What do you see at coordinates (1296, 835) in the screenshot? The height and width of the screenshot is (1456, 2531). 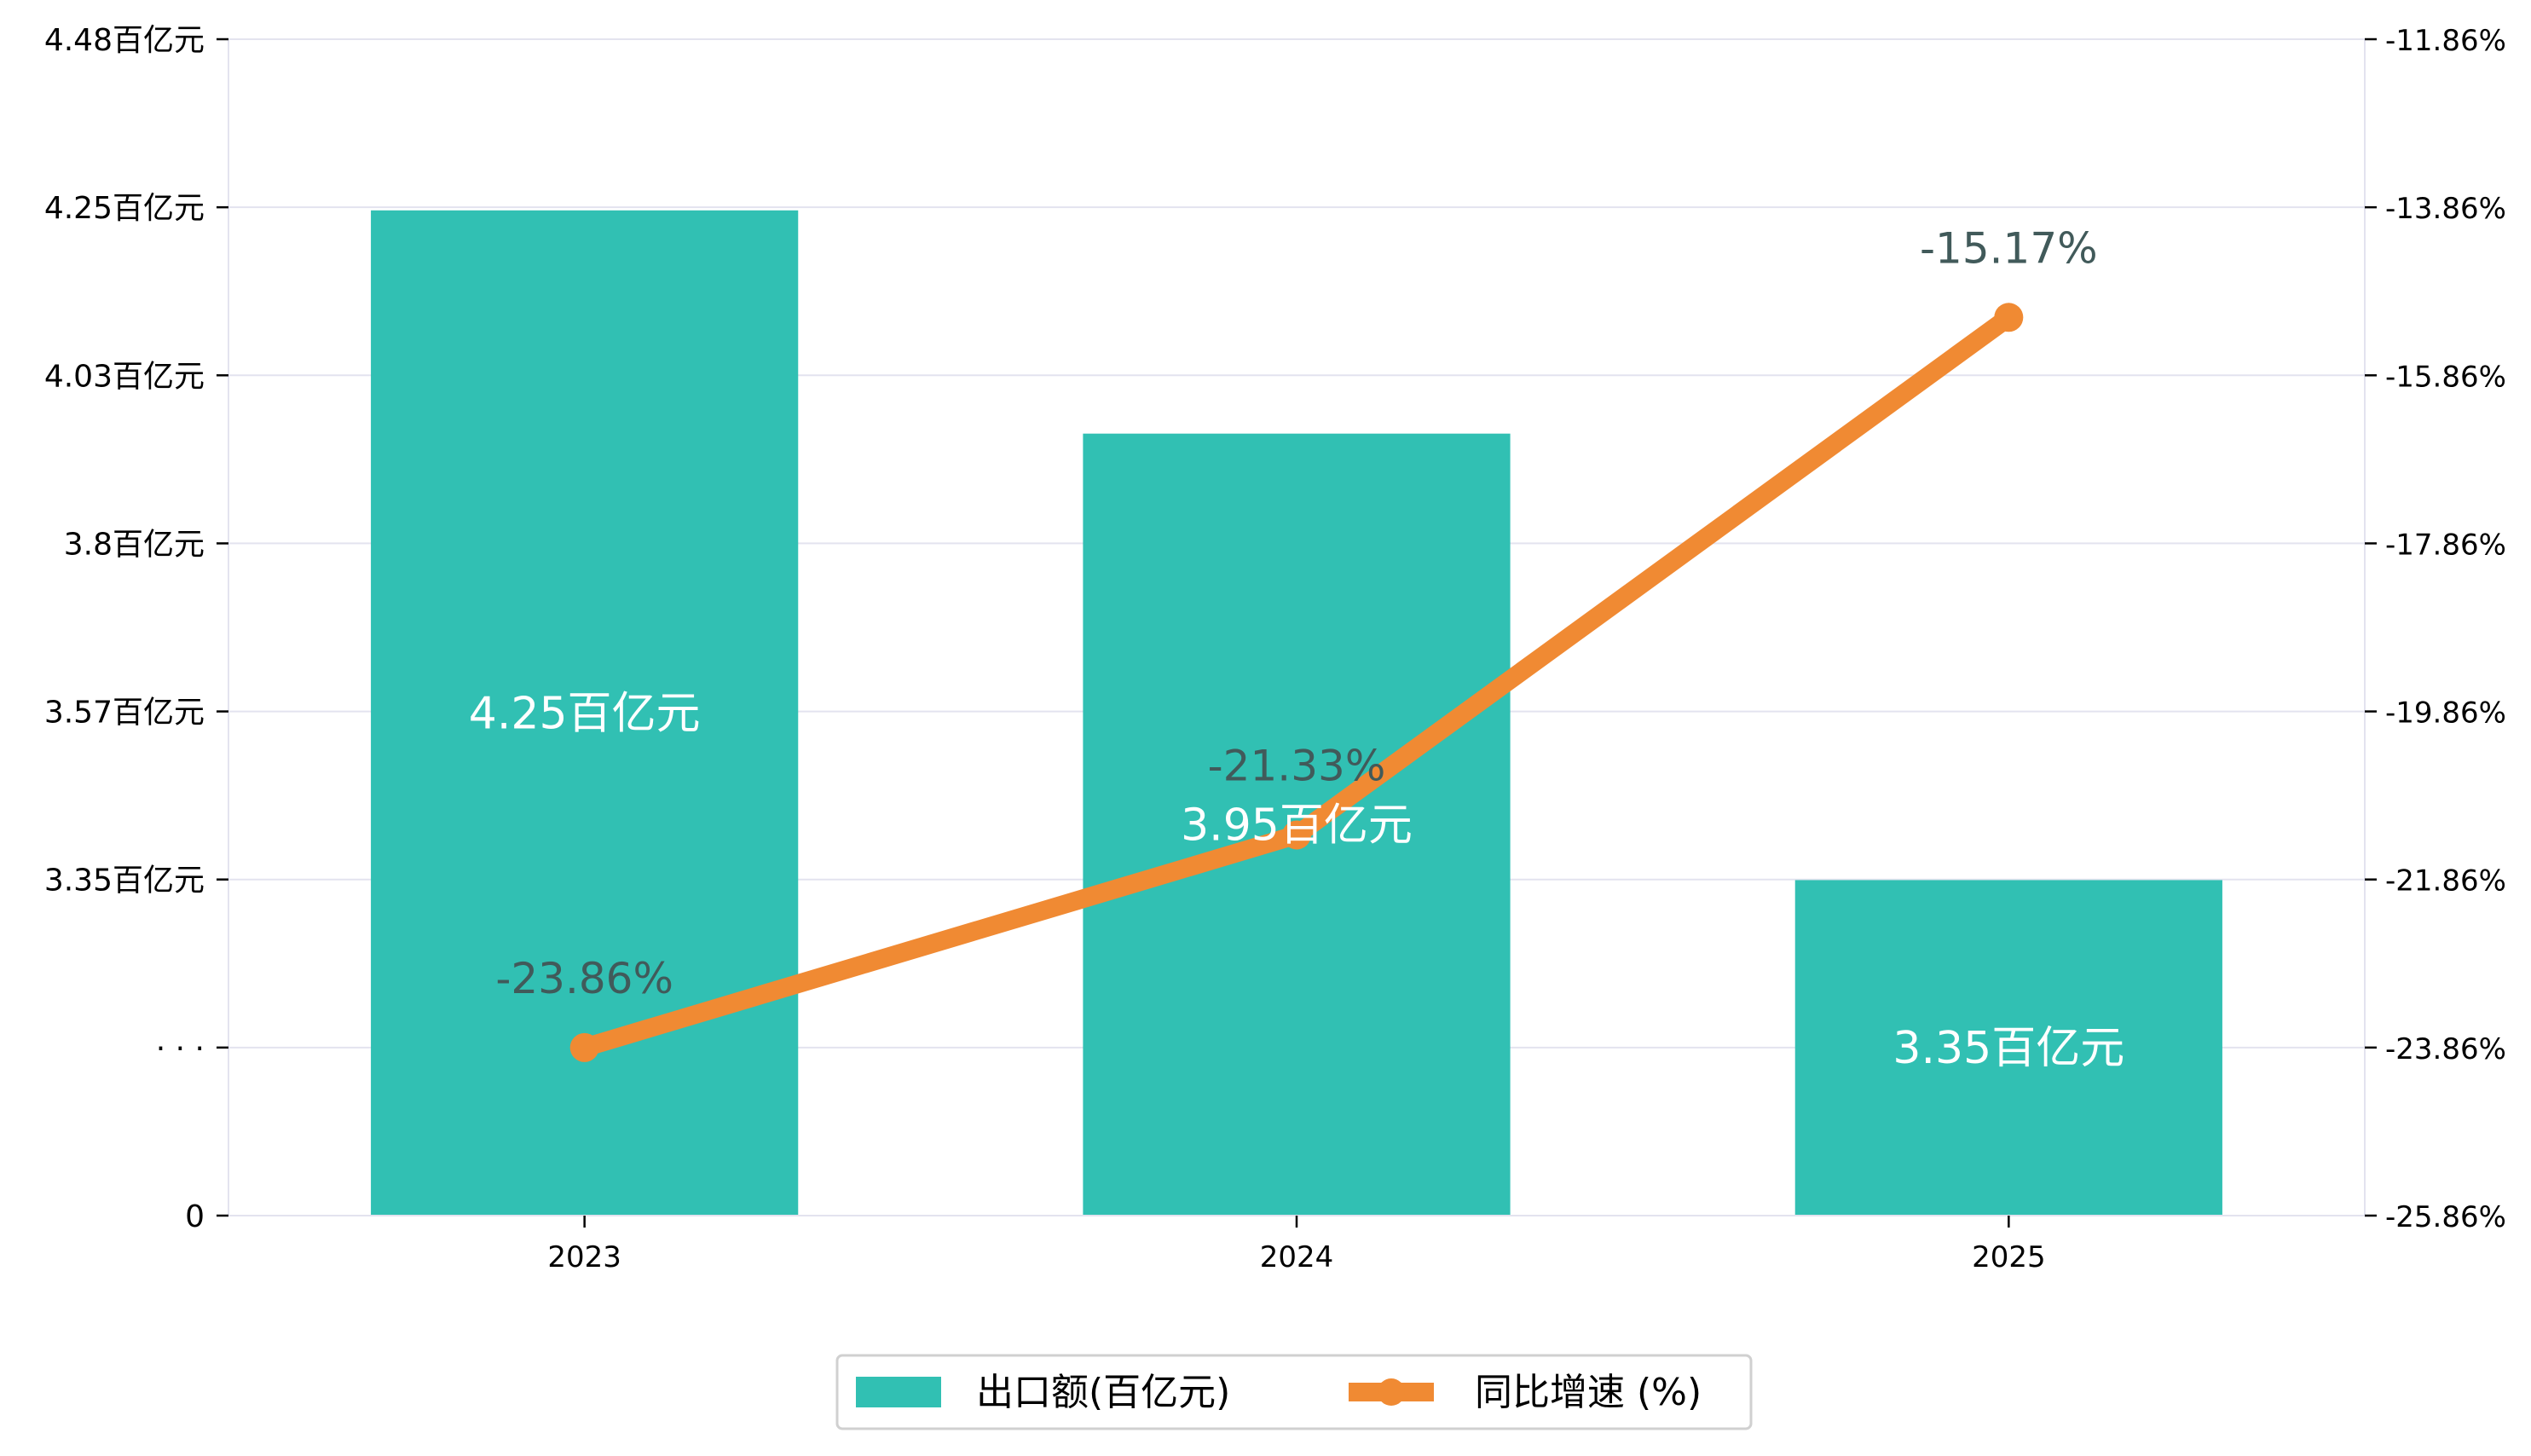 I see `growth-point-2024` at bounding box center [1296, 835].